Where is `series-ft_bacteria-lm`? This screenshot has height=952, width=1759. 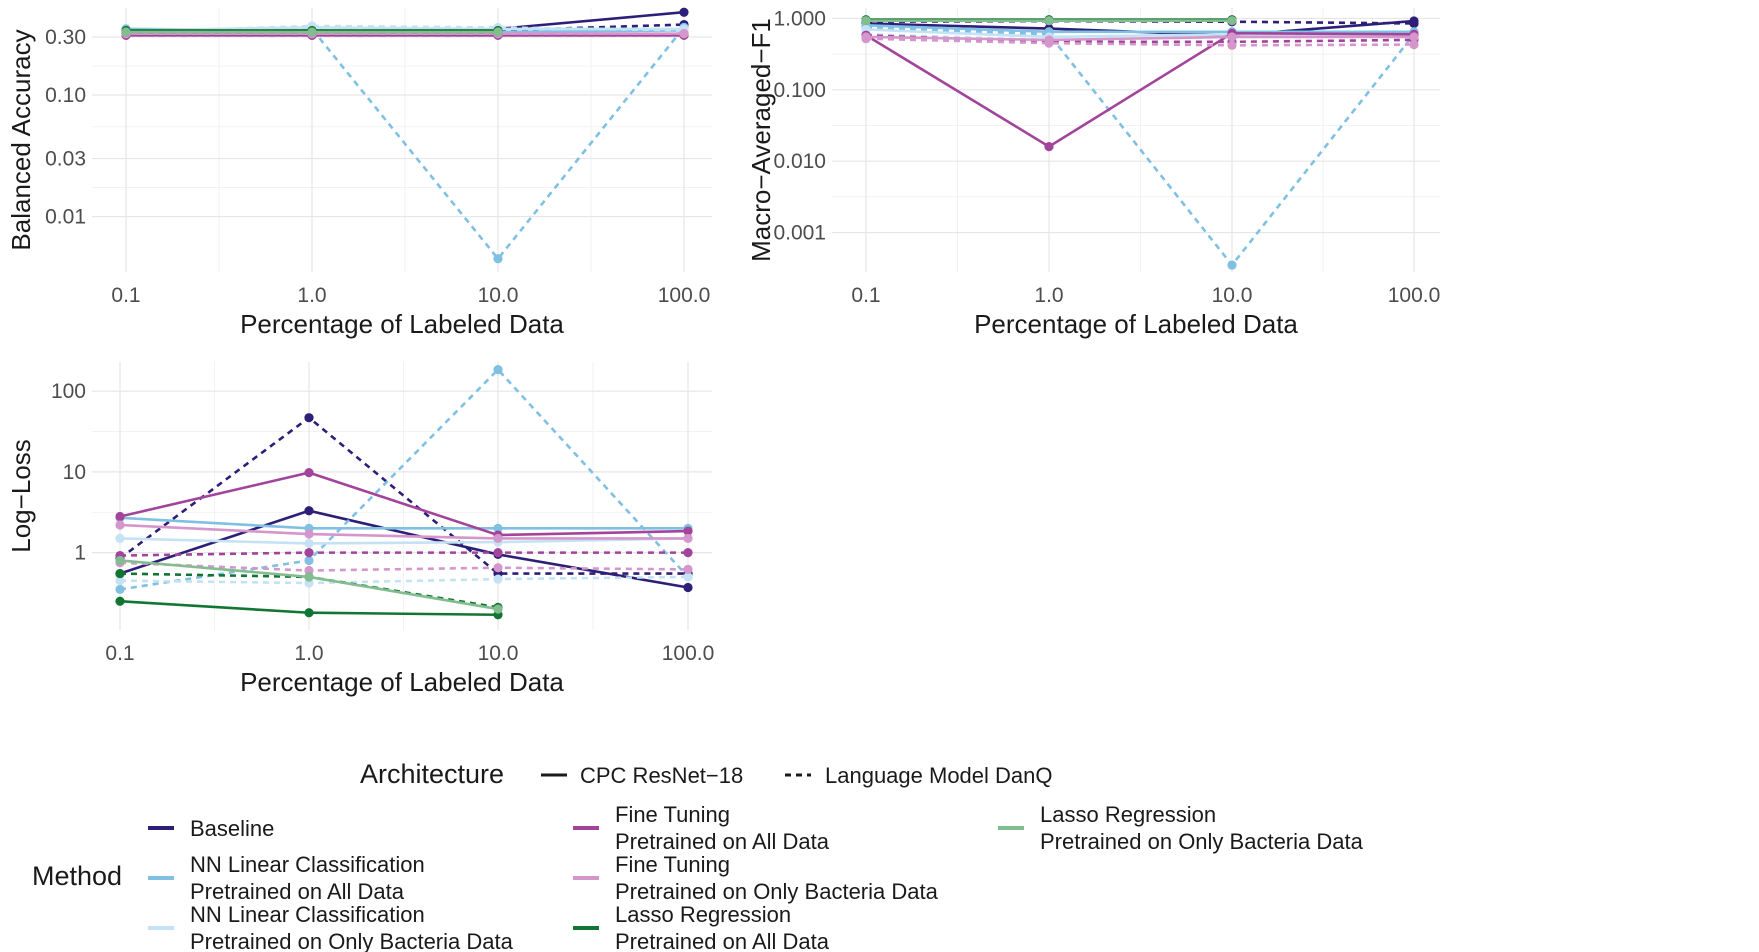
series-ft_bacteria-lm is located at coordinates (1140, 42).